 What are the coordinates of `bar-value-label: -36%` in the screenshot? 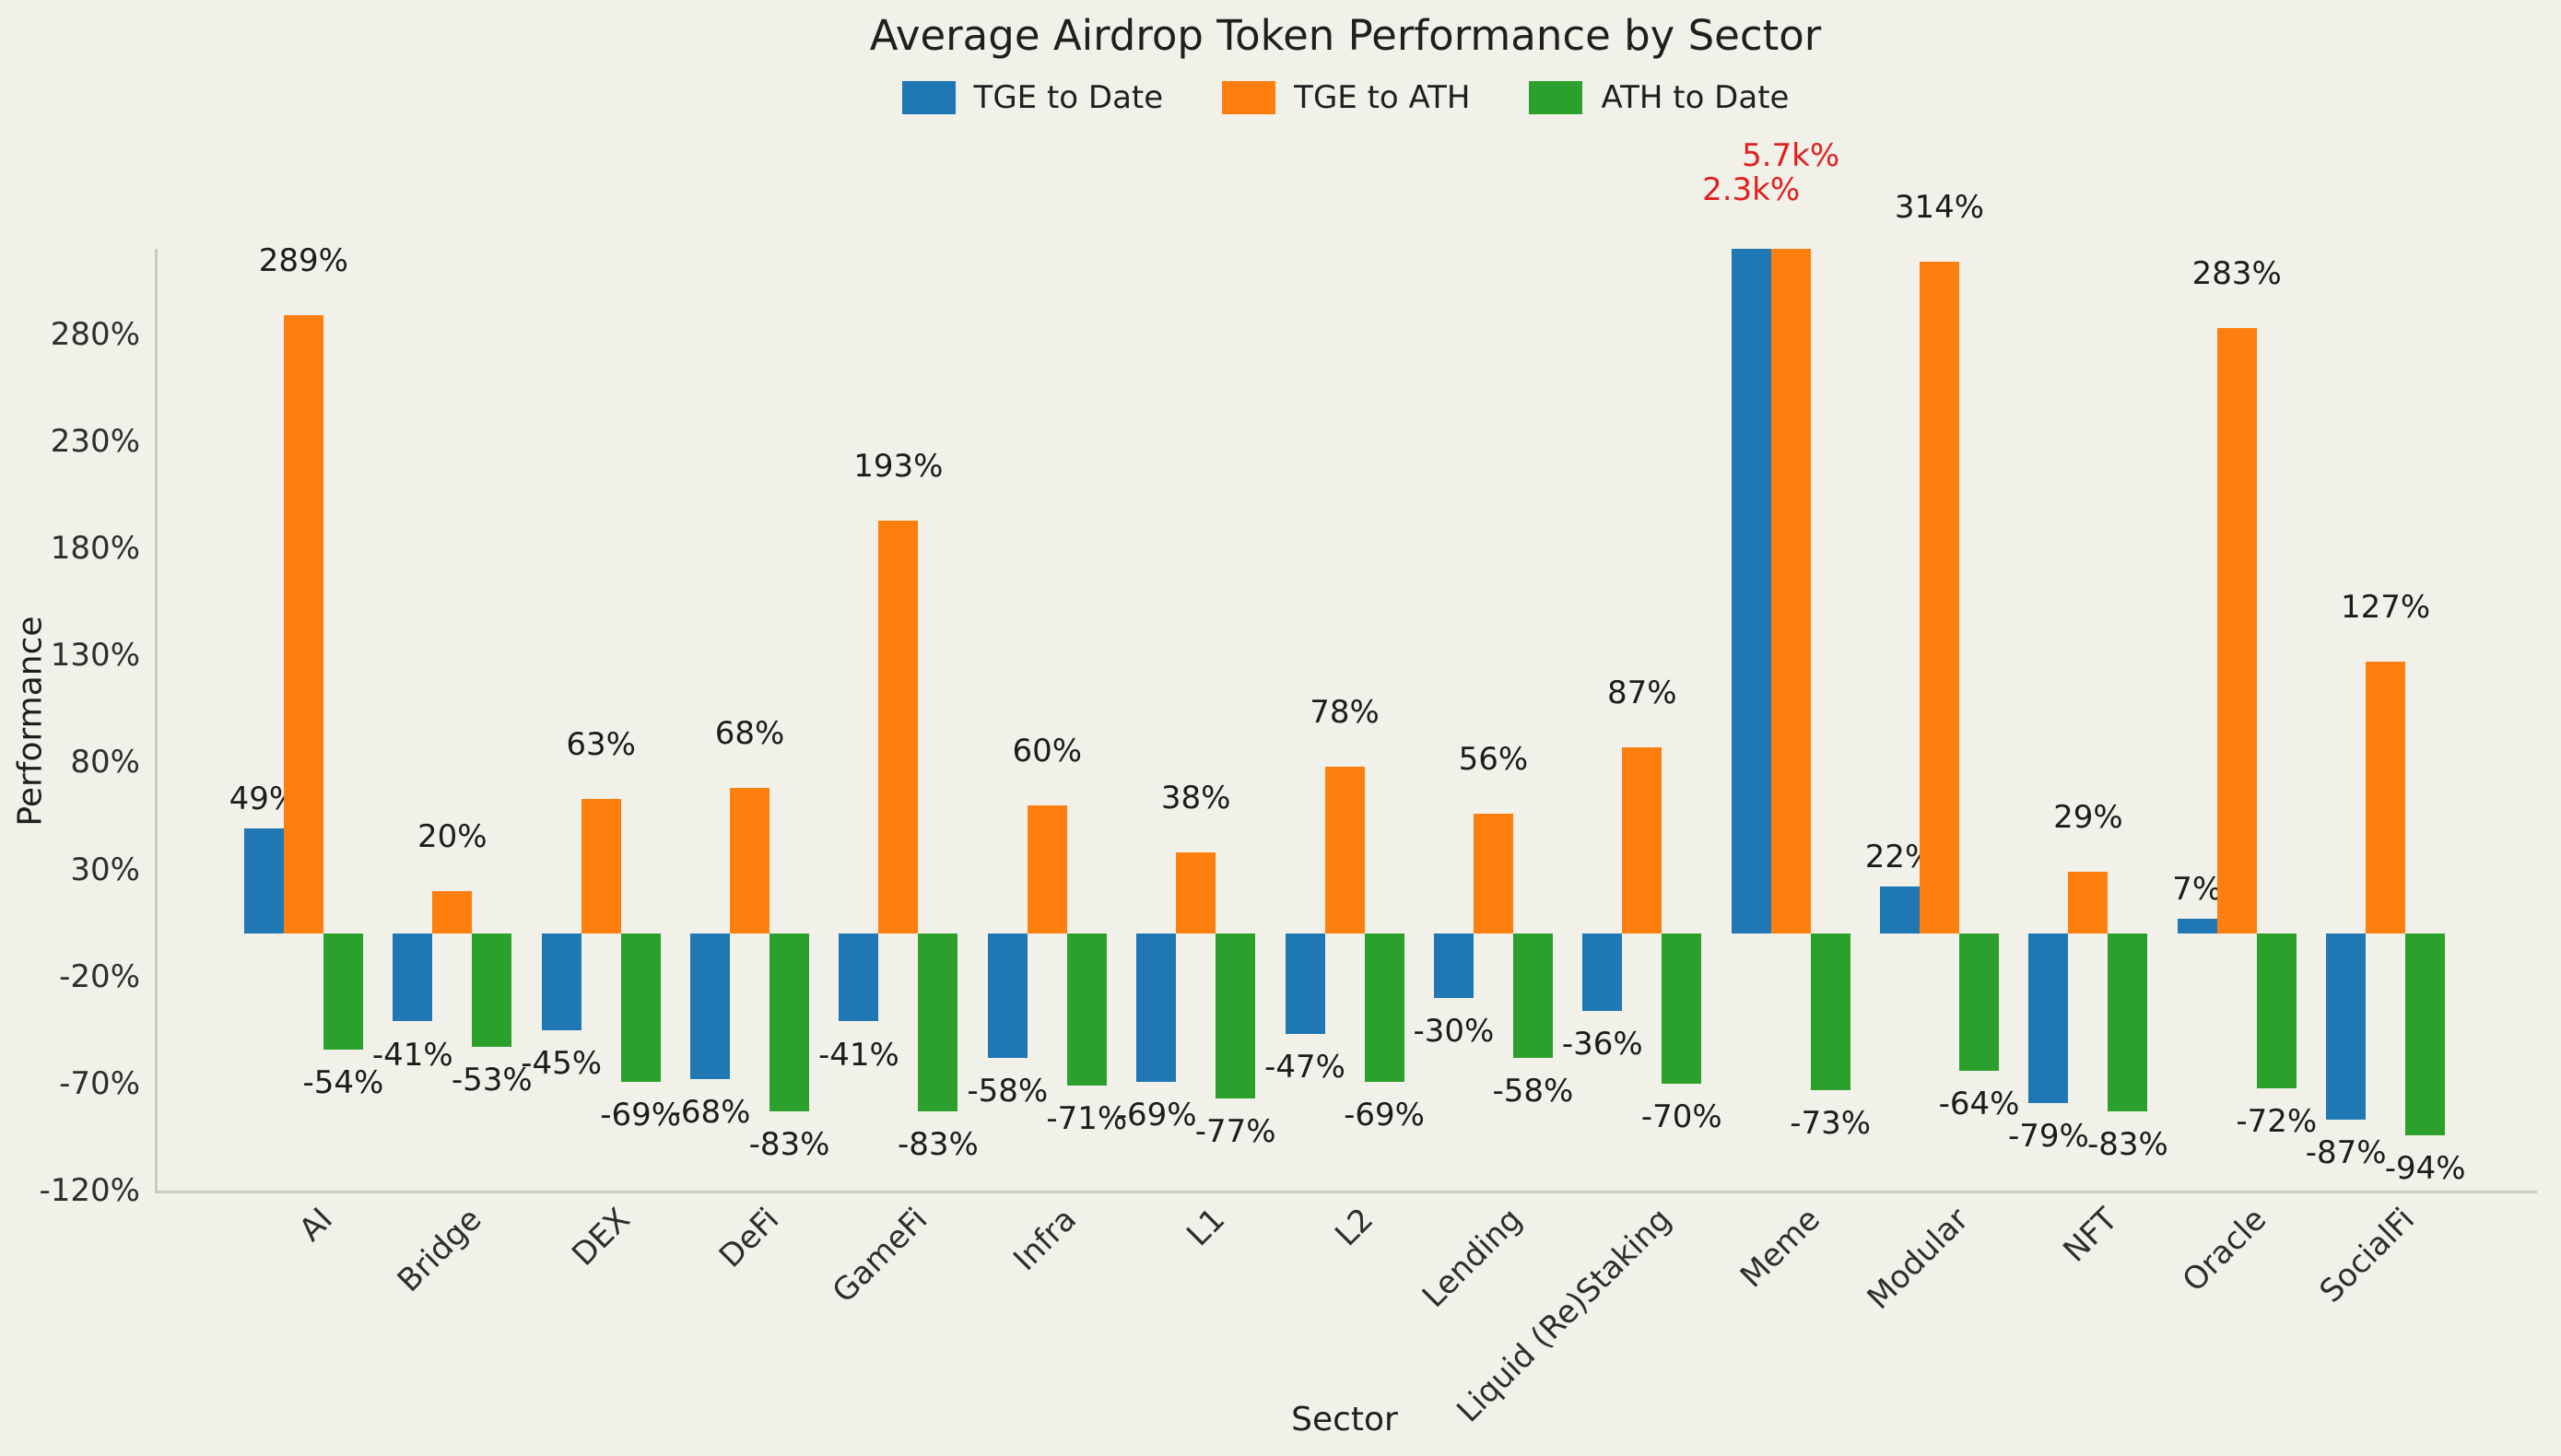 It's located at (1602, 1044).